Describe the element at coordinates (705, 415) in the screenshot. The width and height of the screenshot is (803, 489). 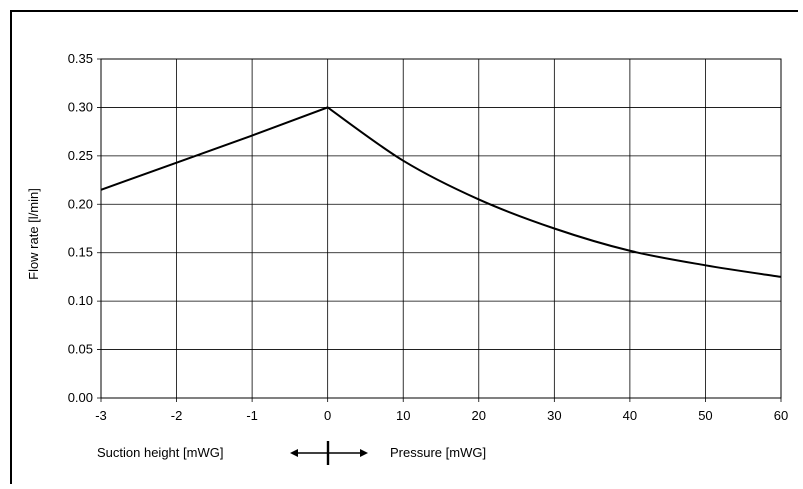
I see `x-tick-label: 50` at that location.